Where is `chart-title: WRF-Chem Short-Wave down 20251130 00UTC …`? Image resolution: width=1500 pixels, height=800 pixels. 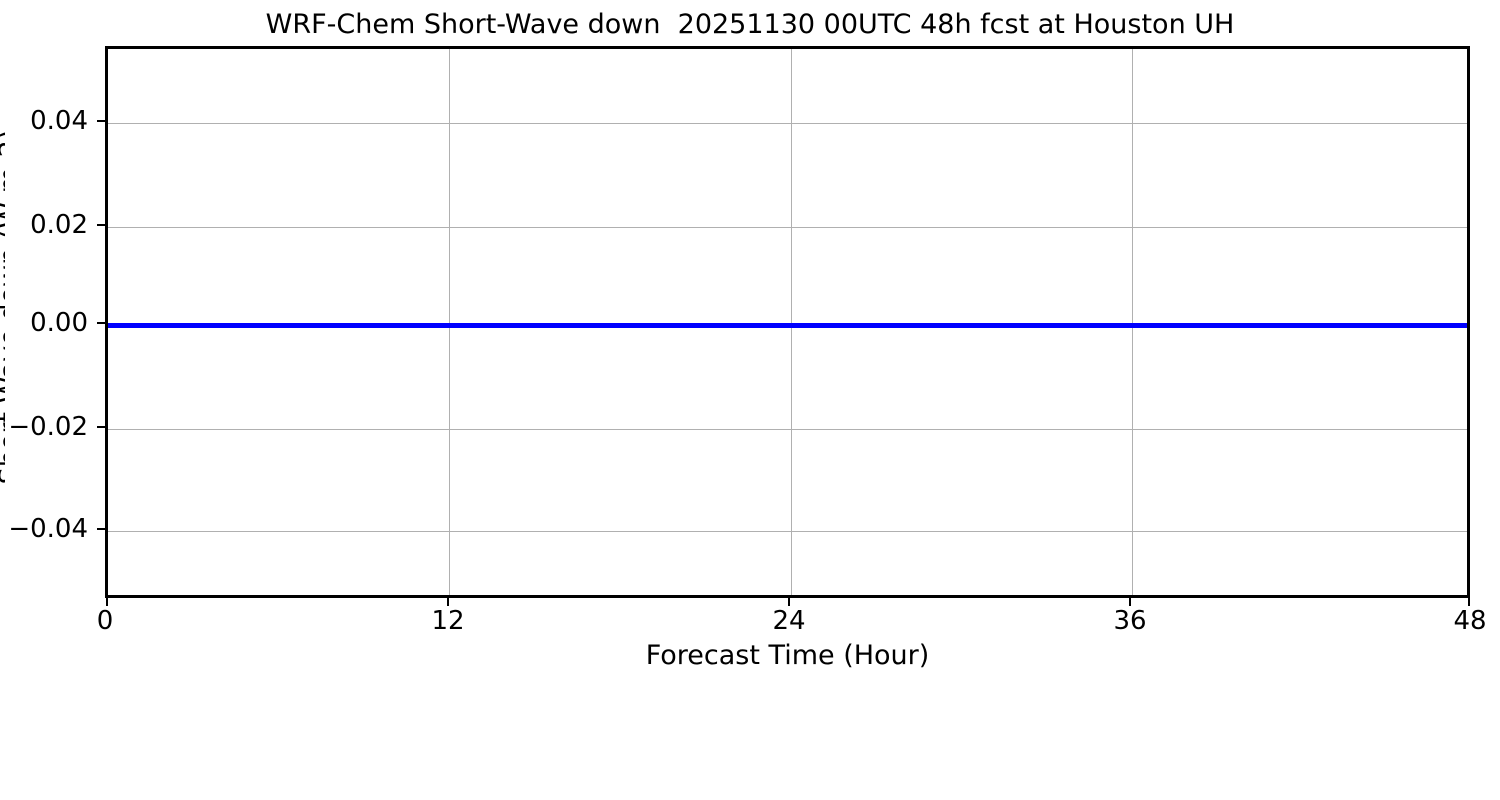 chart-title: WRF-Chem Short-Wave down 20251130 00UTC … is located at coordinates (750, 24).